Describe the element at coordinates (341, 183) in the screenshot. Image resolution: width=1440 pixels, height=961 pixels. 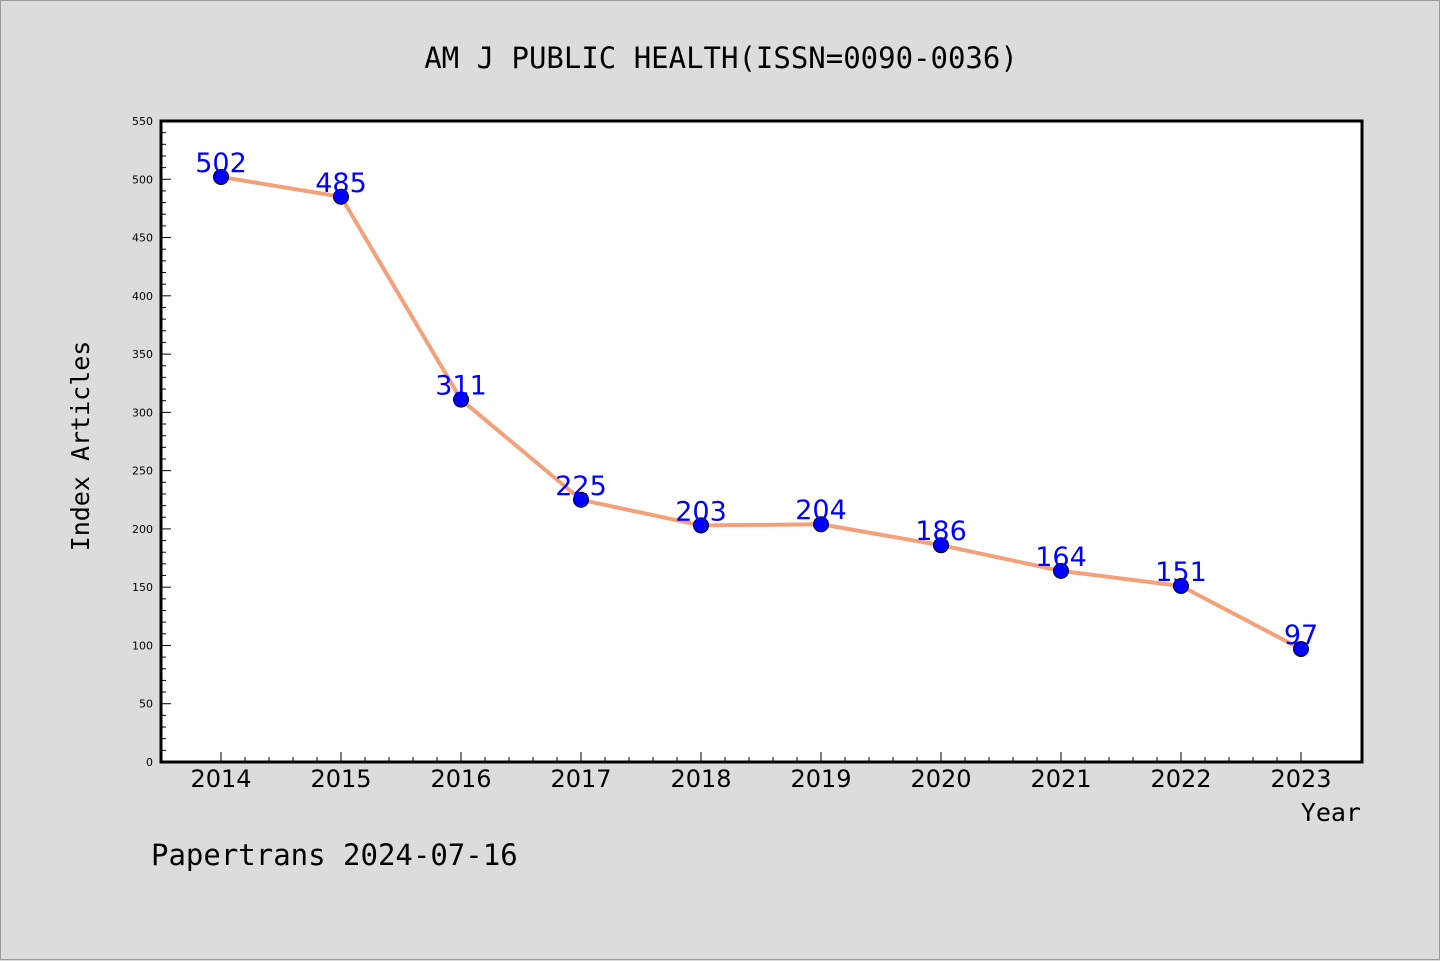
I see `data-label: 485` at that location.